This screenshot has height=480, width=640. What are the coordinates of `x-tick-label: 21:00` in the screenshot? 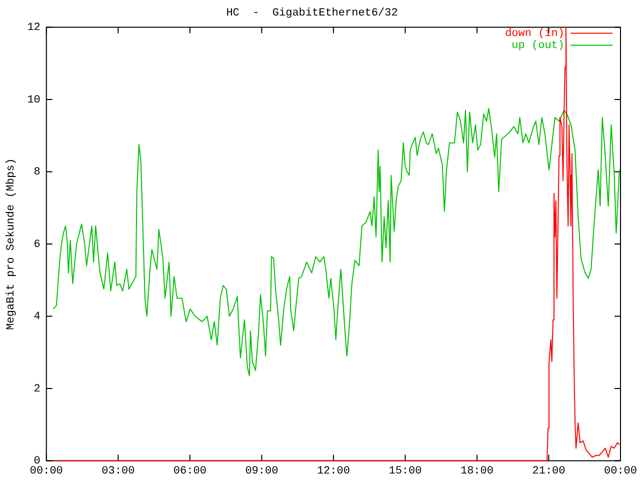 It's located at (549, 471).